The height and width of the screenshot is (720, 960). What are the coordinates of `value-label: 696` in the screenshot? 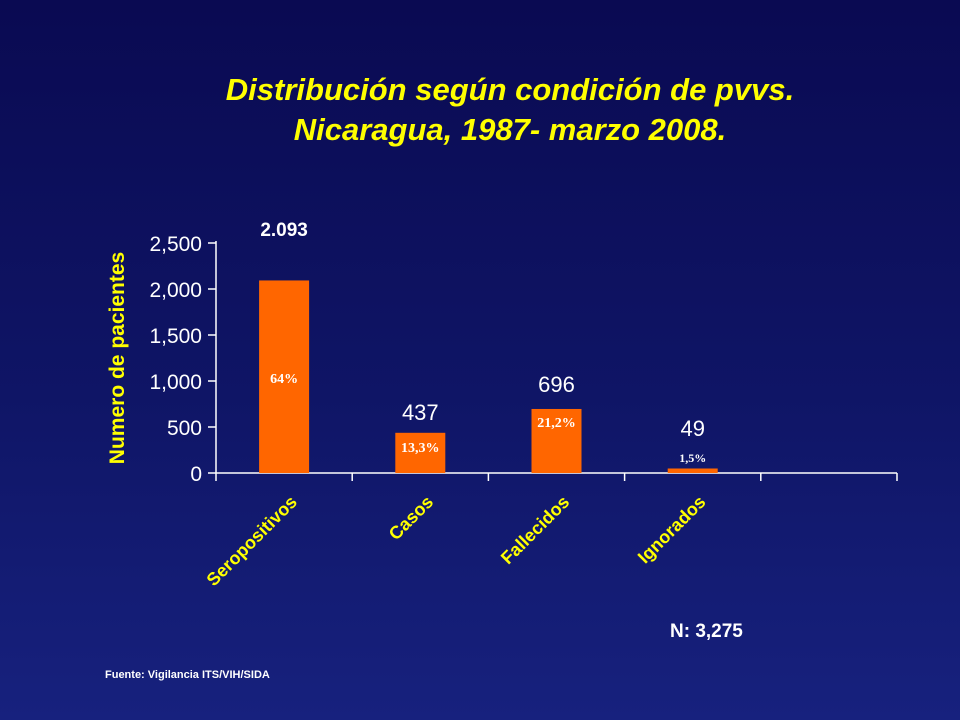 It's located at (556, 384).